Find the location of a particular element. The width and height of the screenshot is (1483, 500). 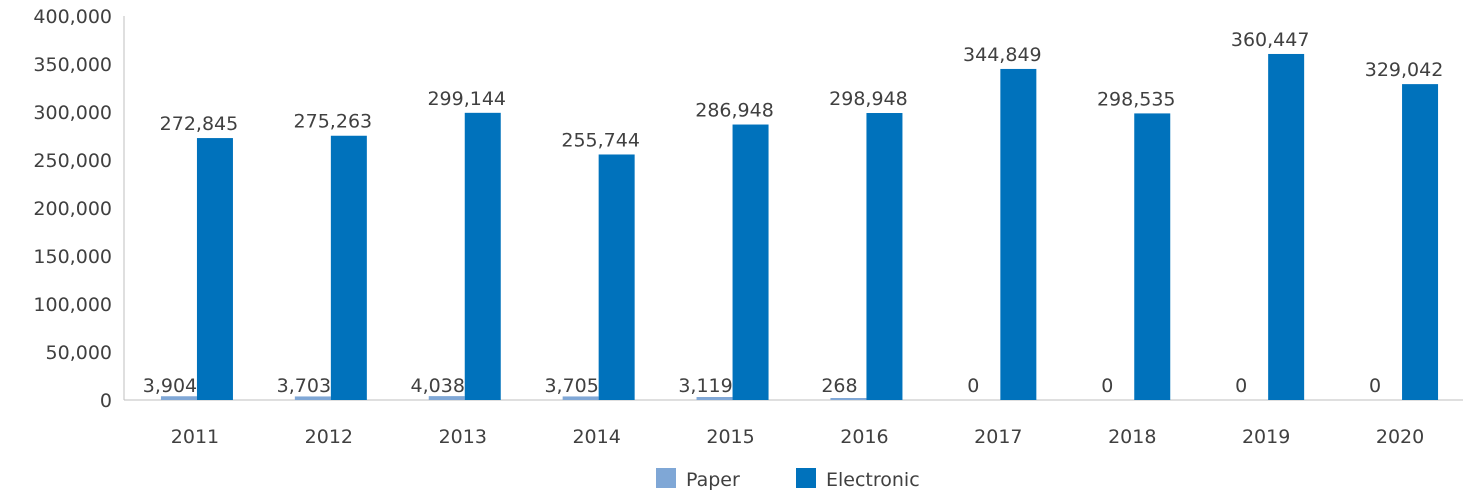

data-label-paper: 268 is located at coordinates (839, 386).